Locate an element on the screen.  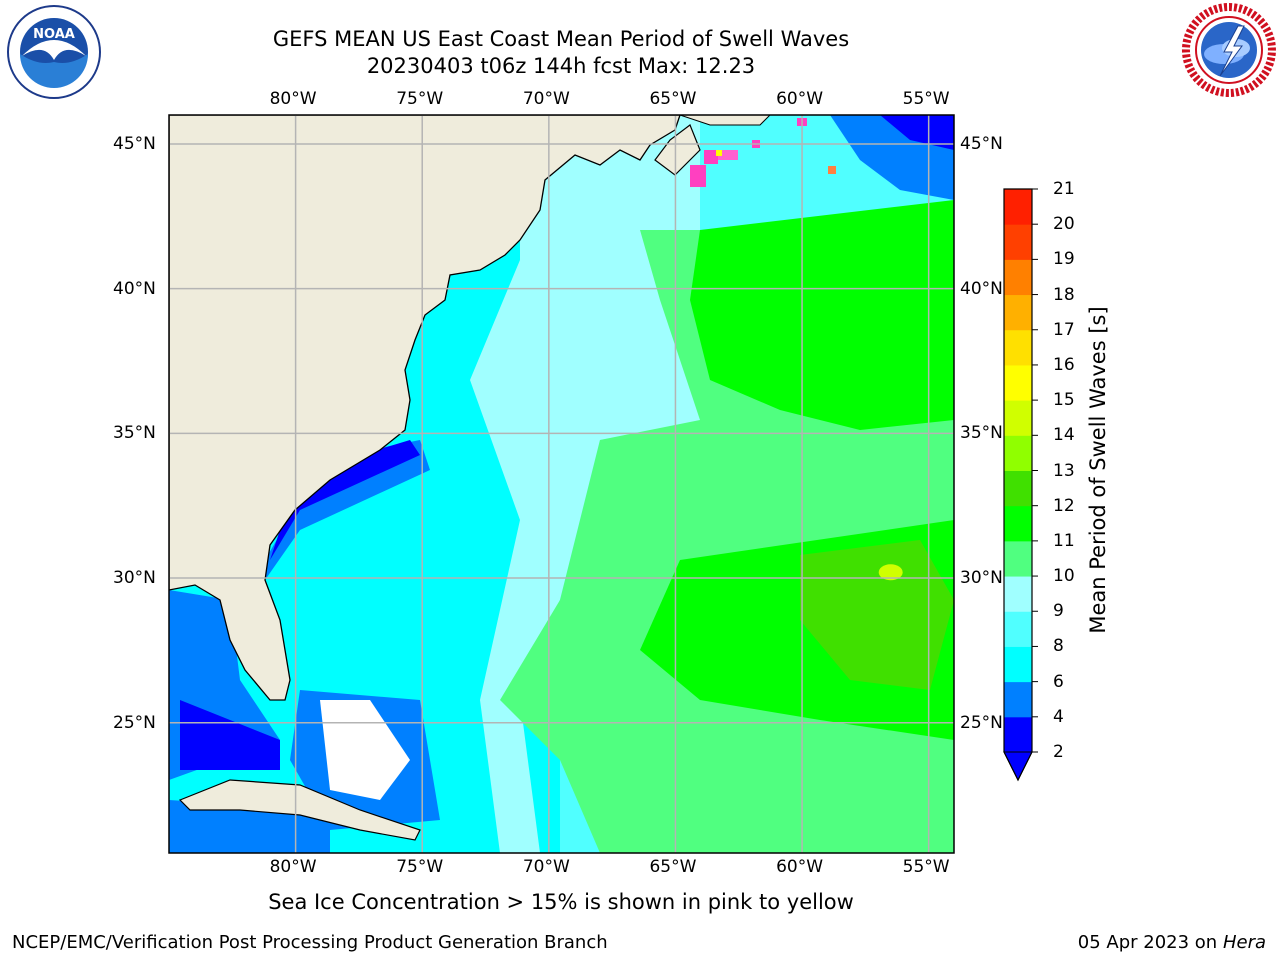
region-gulf-lt2s is located at coordinates (230, 735).